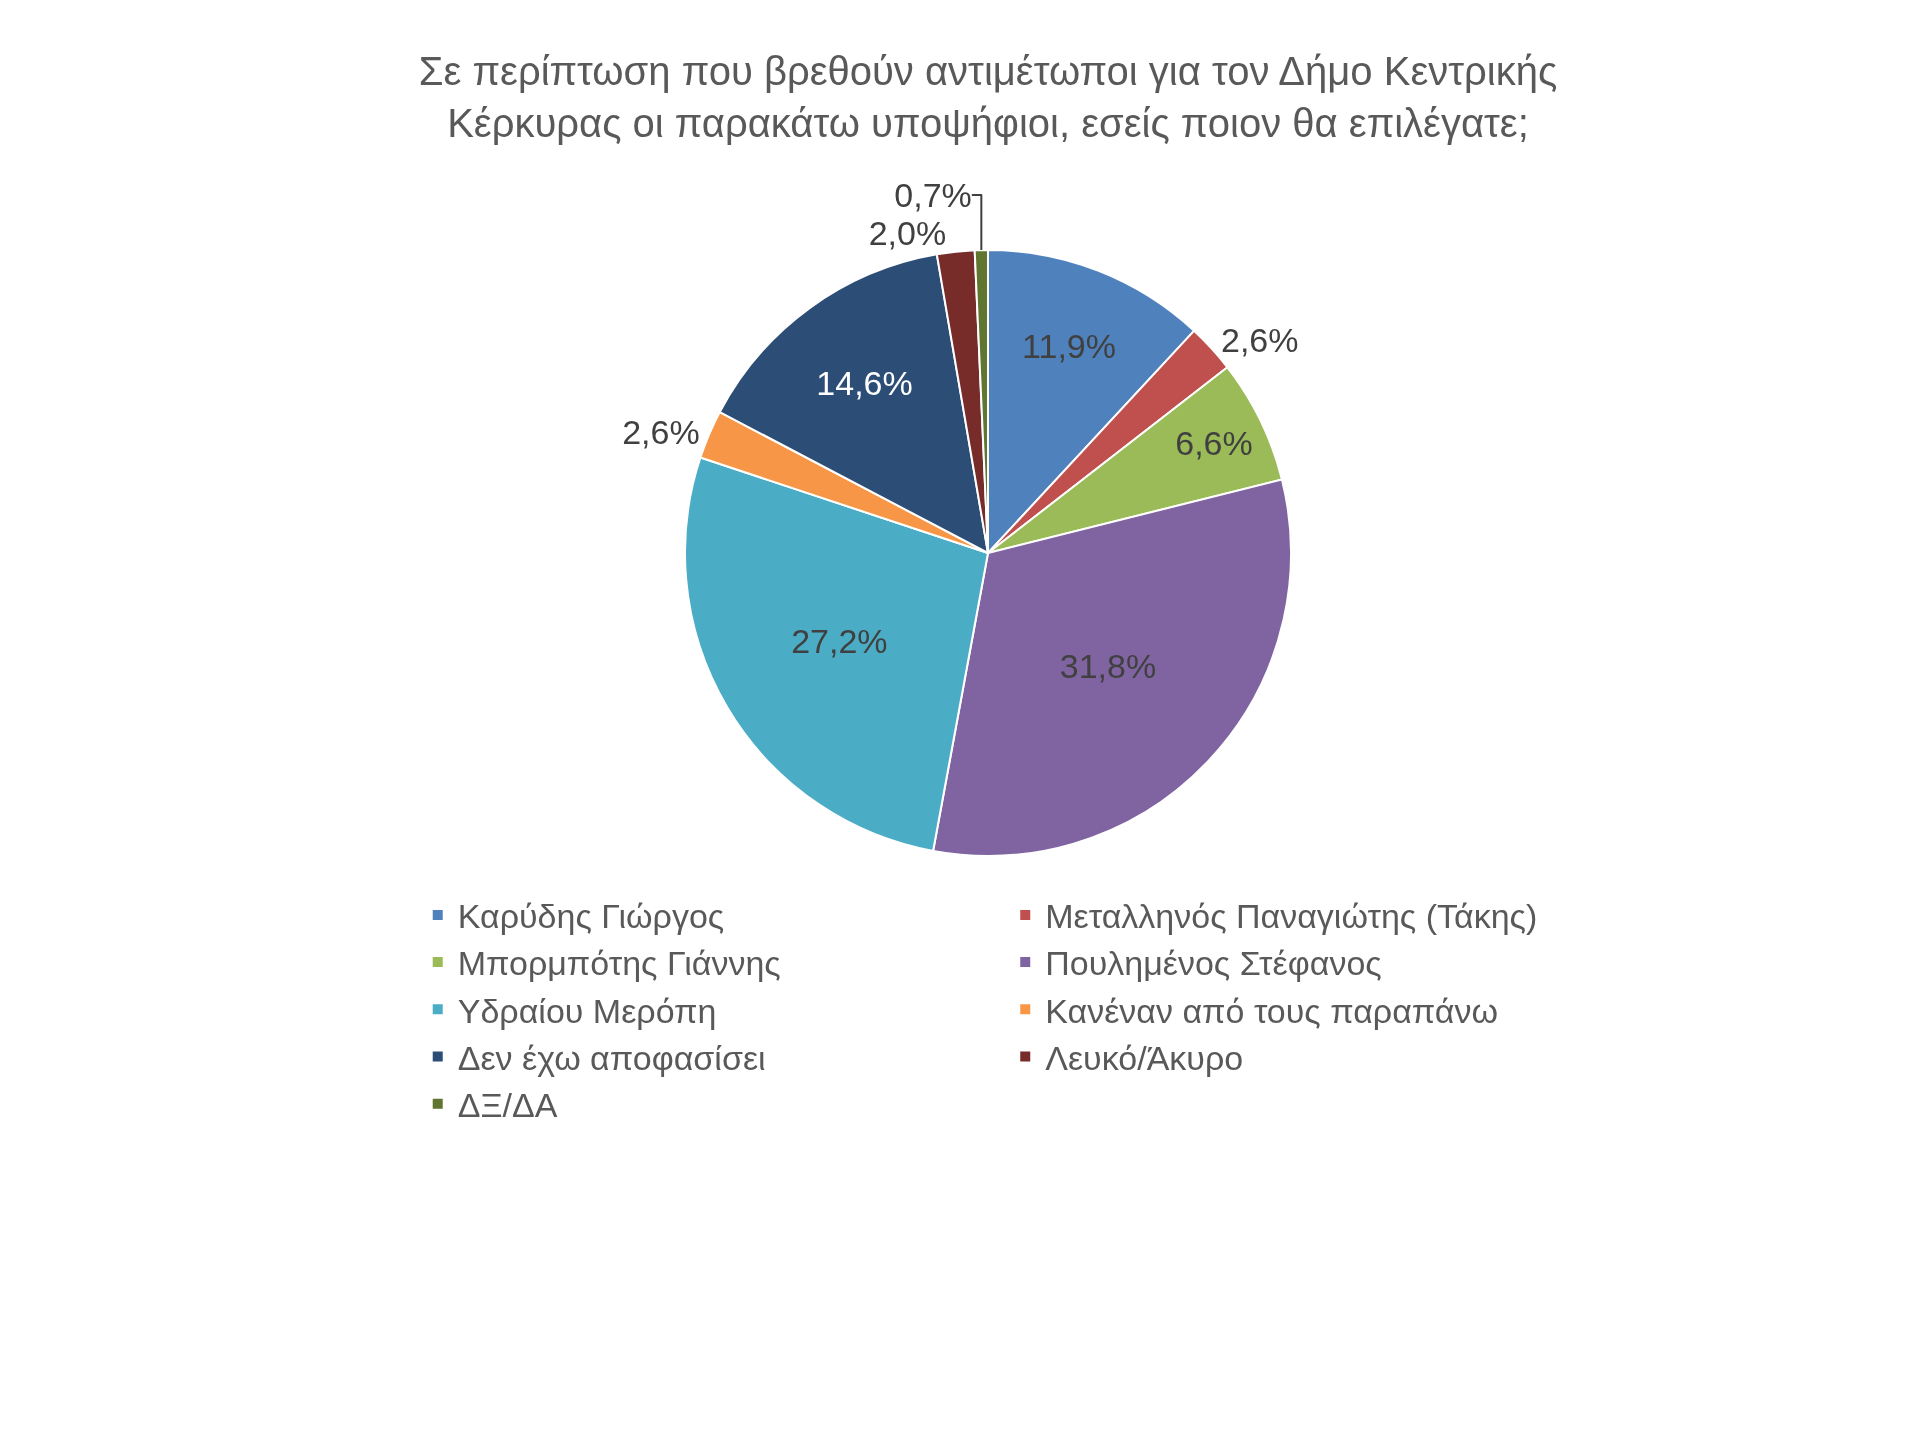 The image size is (1920, 1440). What do you see at coordinates (1213, 963) in the screenshot?
I see `legend-label: Πουλημένος Στέφανος` at bounding box center [1213, 963].